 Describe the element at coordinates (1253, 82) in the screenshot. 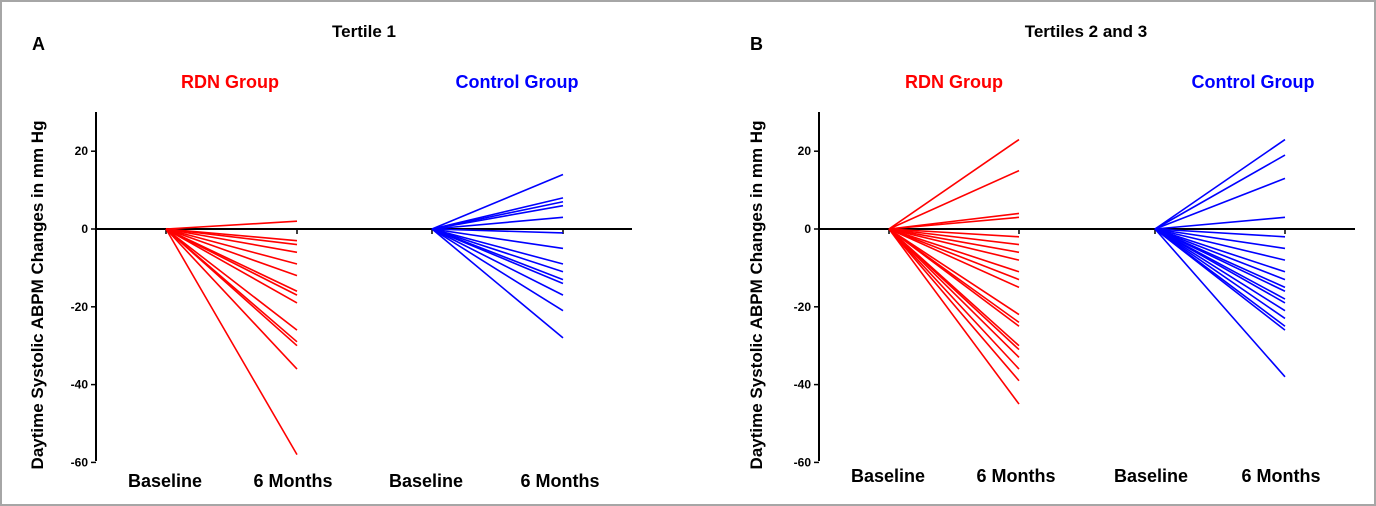

I see `panel-b-control-label: Control Group` at that location.